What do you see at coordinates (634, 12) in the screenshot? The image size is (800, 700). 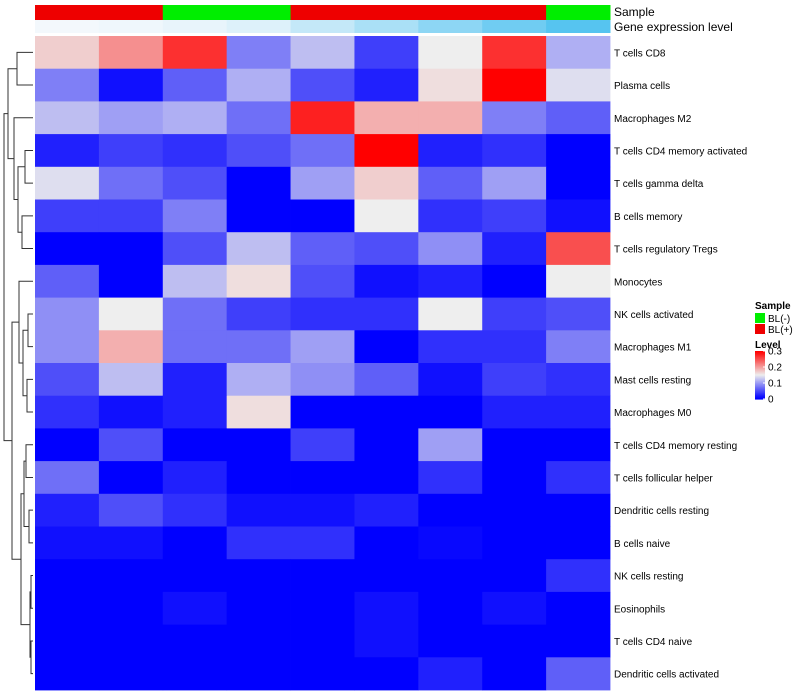 I see `sample-track-label: Sample` at bounding box center [634, 12].